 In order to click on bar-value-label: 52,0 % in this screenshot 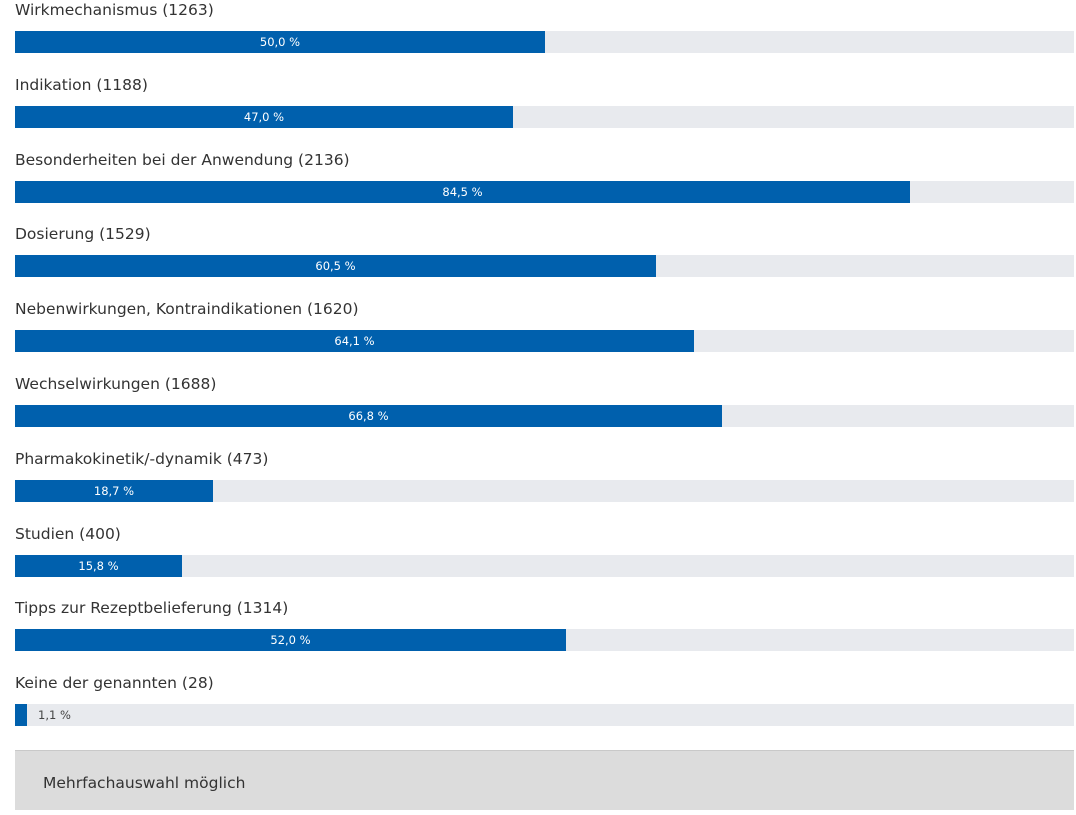, I will do `click(290, 640)`.